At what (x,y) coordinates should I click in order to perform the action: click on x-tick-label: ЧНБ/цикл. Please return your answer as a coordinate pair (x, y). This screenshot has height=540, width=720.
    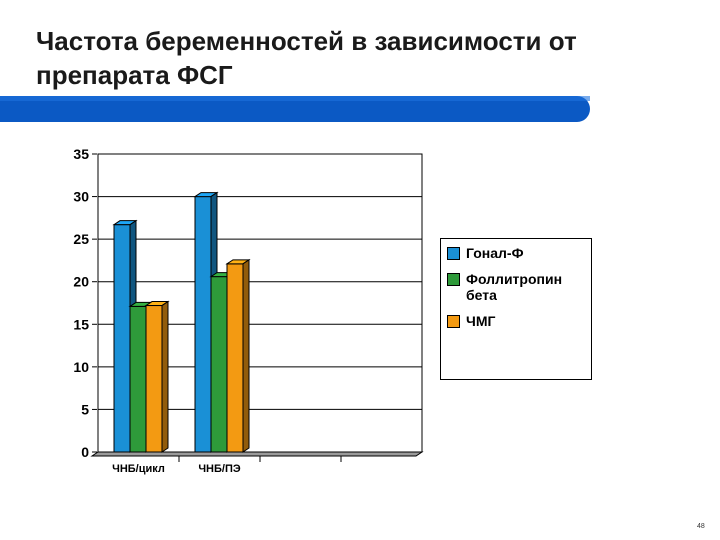
    Looking at the image, I should click on (138, 469).